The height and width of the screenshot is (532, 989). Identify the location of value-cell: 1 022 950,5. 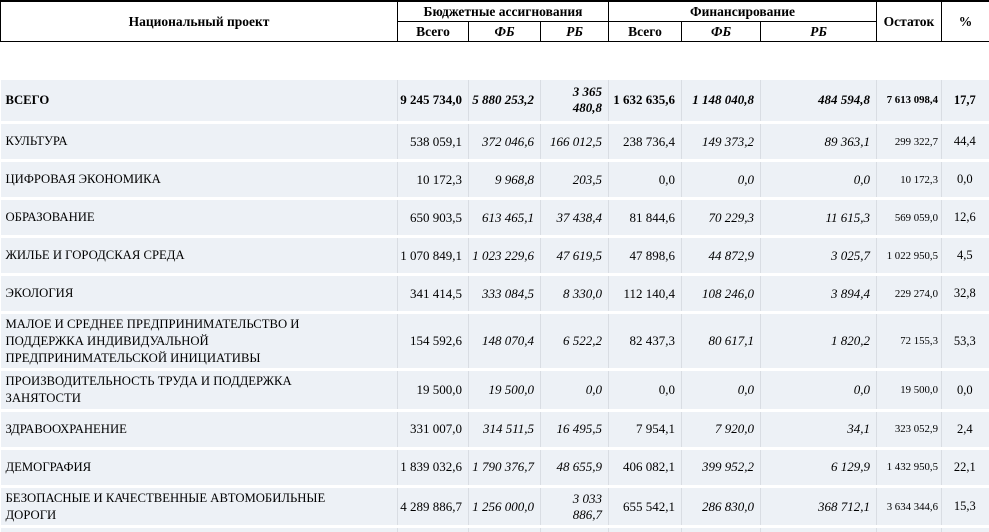
(909, 256).